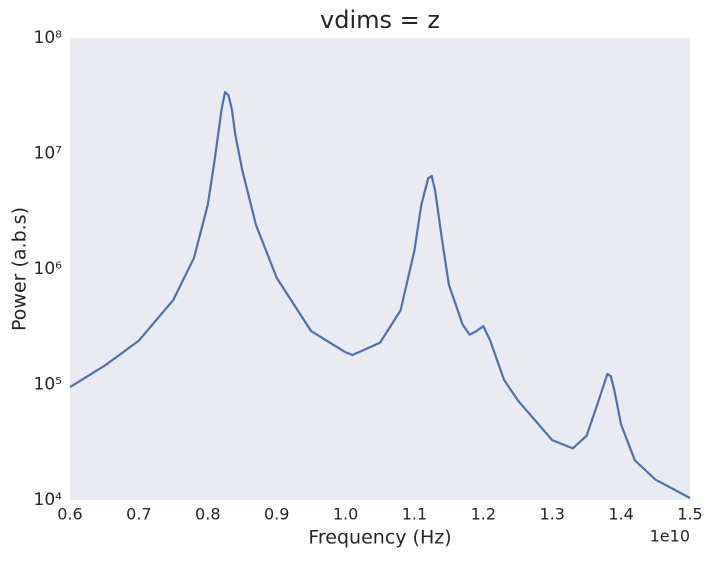 The width and height of the screenshot is (712, 562). What do you see at coordinates (207, 514) in the screenshot?
I see `x-tick-label: 0.8` at bounding box center [207, 514].